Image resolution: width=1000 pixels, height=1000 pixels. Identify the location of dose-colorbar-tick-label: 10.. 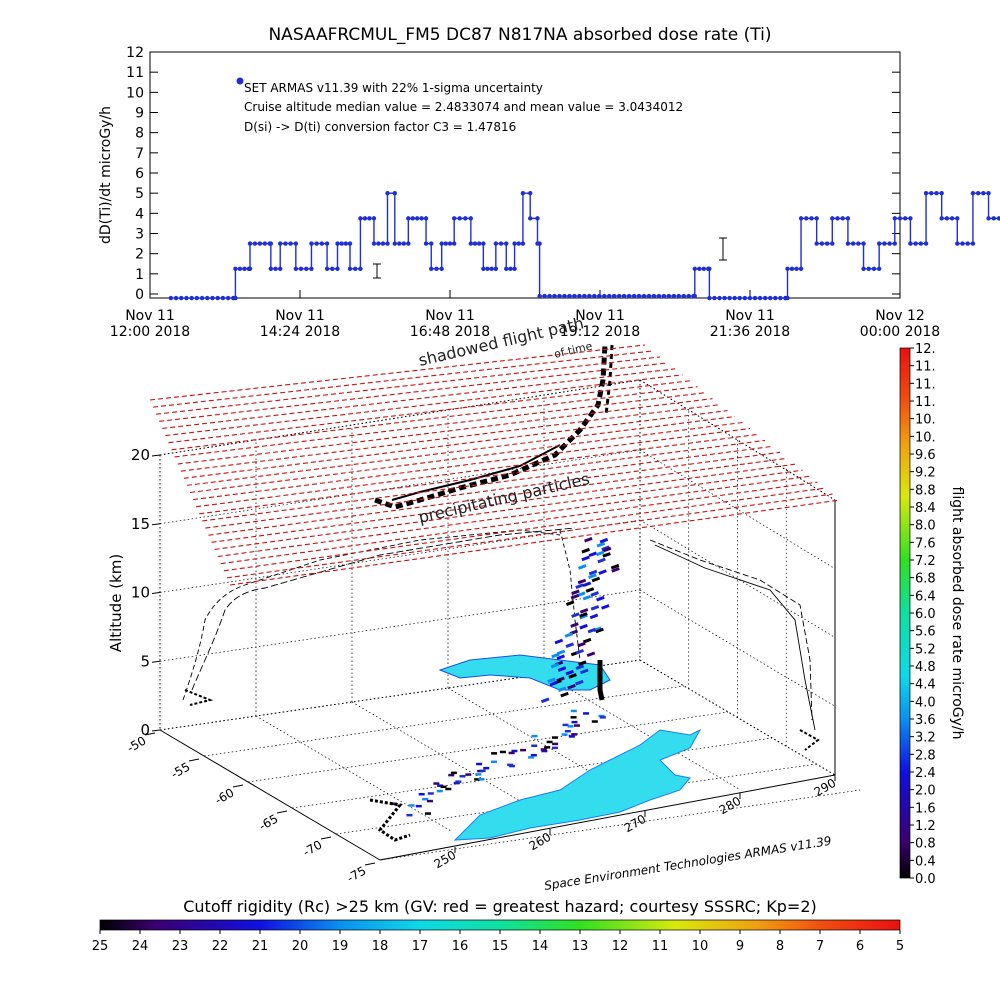
(925, 420).